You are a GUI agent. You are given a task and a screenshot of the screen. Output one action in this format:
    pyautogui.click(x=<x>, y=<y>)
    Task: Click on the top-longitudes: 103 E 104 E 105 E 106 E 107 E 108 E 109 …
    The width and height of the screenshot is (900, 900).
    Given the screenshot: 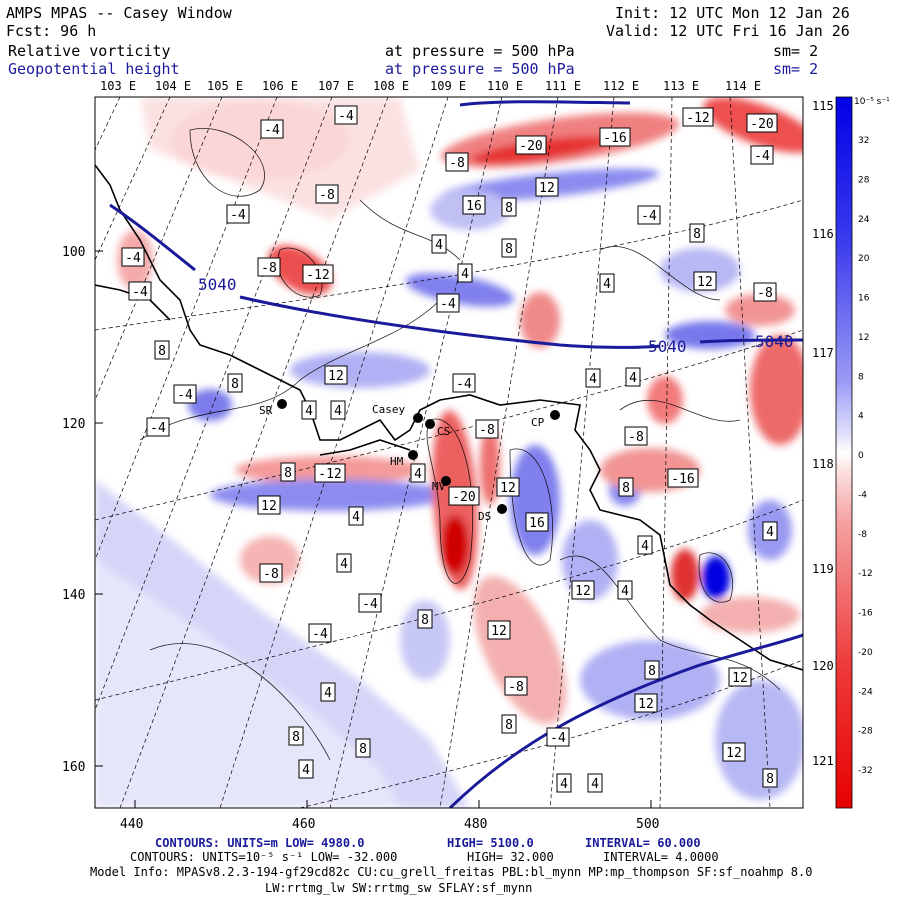 What is the action you would take?
    pyautogui.click(x=430, y=86)
    